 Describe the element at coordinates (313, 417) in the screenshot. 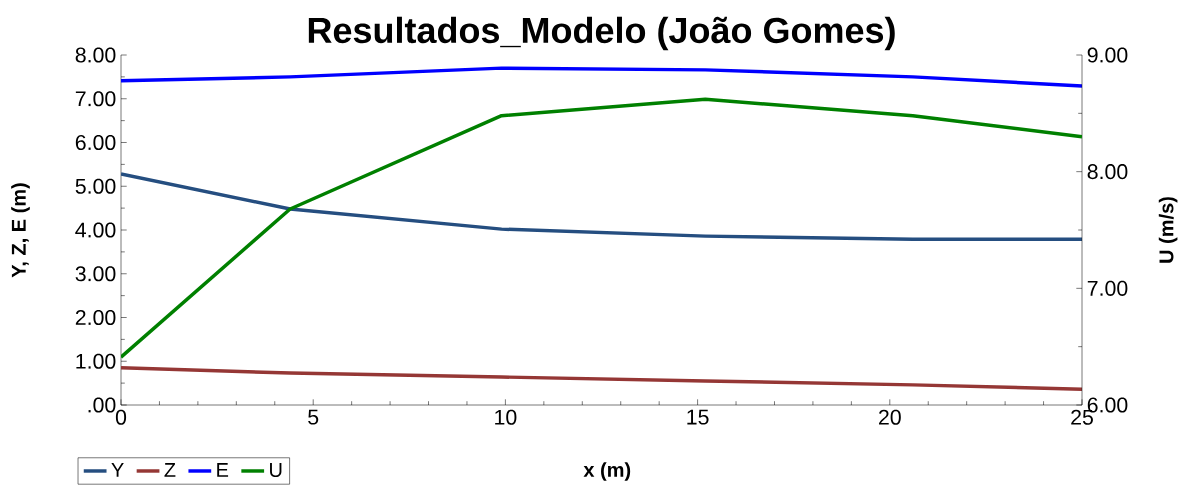

I see `x-tick-label: 5` at that location.